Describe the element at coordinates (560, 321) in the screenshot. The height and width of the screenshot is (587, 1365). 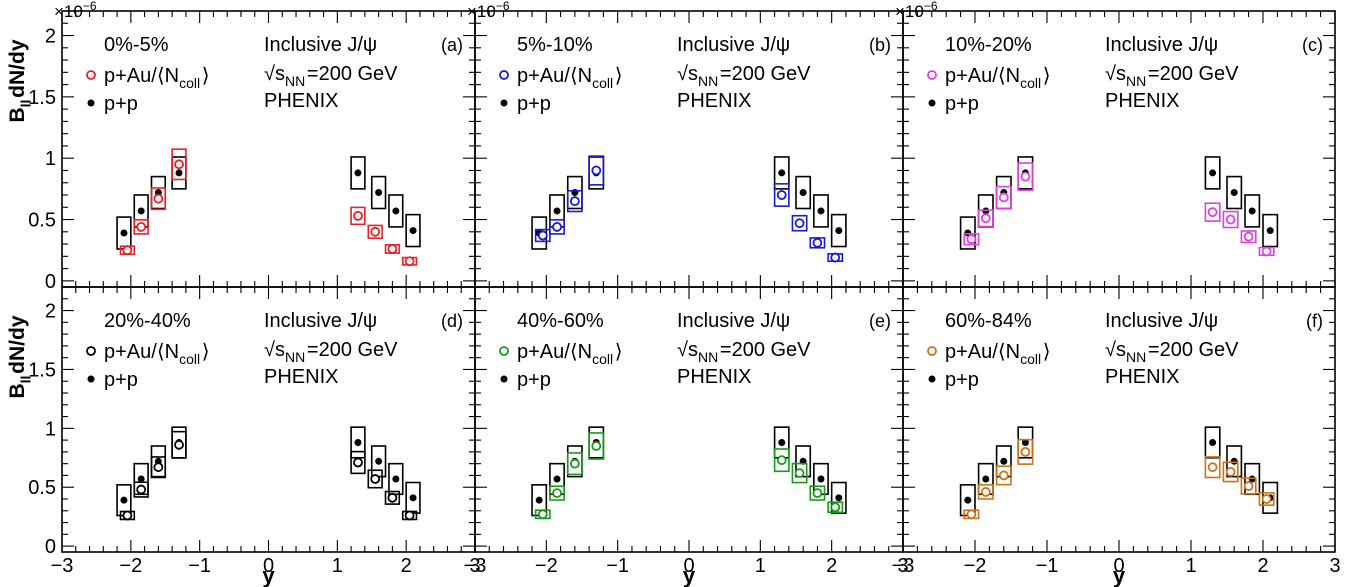
I see `centrality-label: 40%-60%` at that location.